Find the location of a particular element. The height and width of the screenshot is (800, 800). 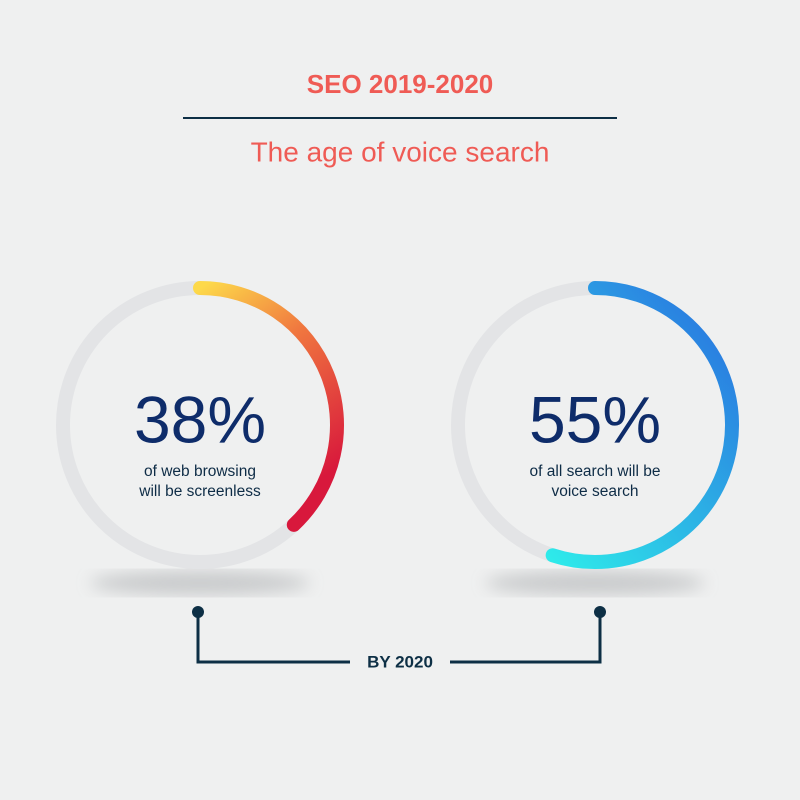

title: SEO 2019-2020 is located at coordinates (400, 84).